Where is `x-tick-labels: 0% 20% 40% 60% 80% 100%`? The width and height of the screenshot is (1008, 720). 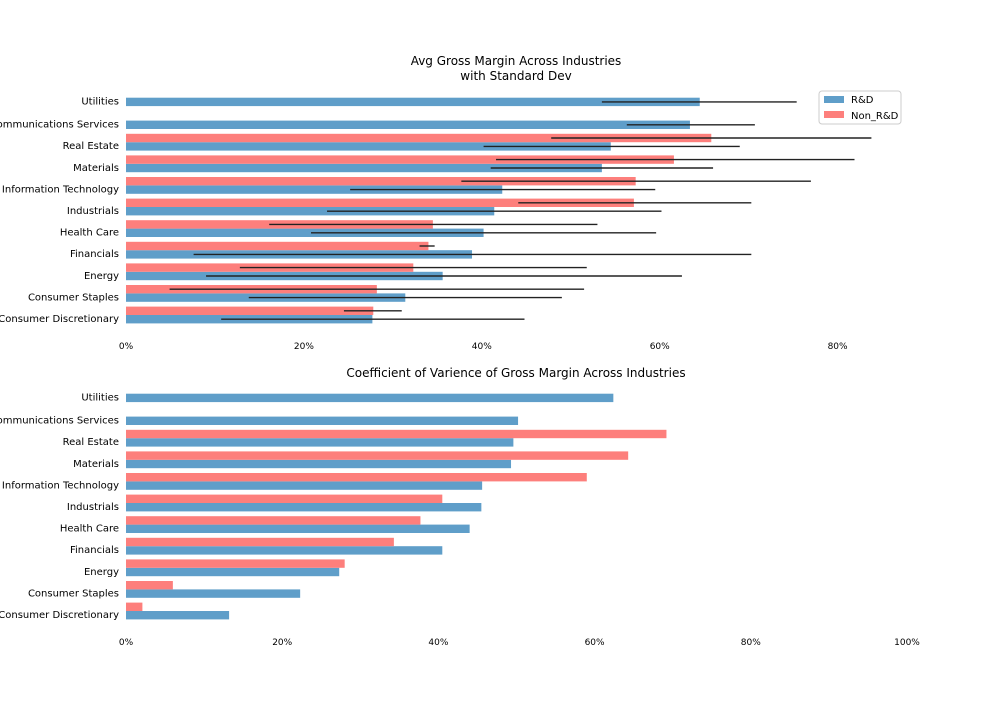
x-tick-labels: 0% 20% 40% 60% 80% 100% is located at coordinates (519, 643).